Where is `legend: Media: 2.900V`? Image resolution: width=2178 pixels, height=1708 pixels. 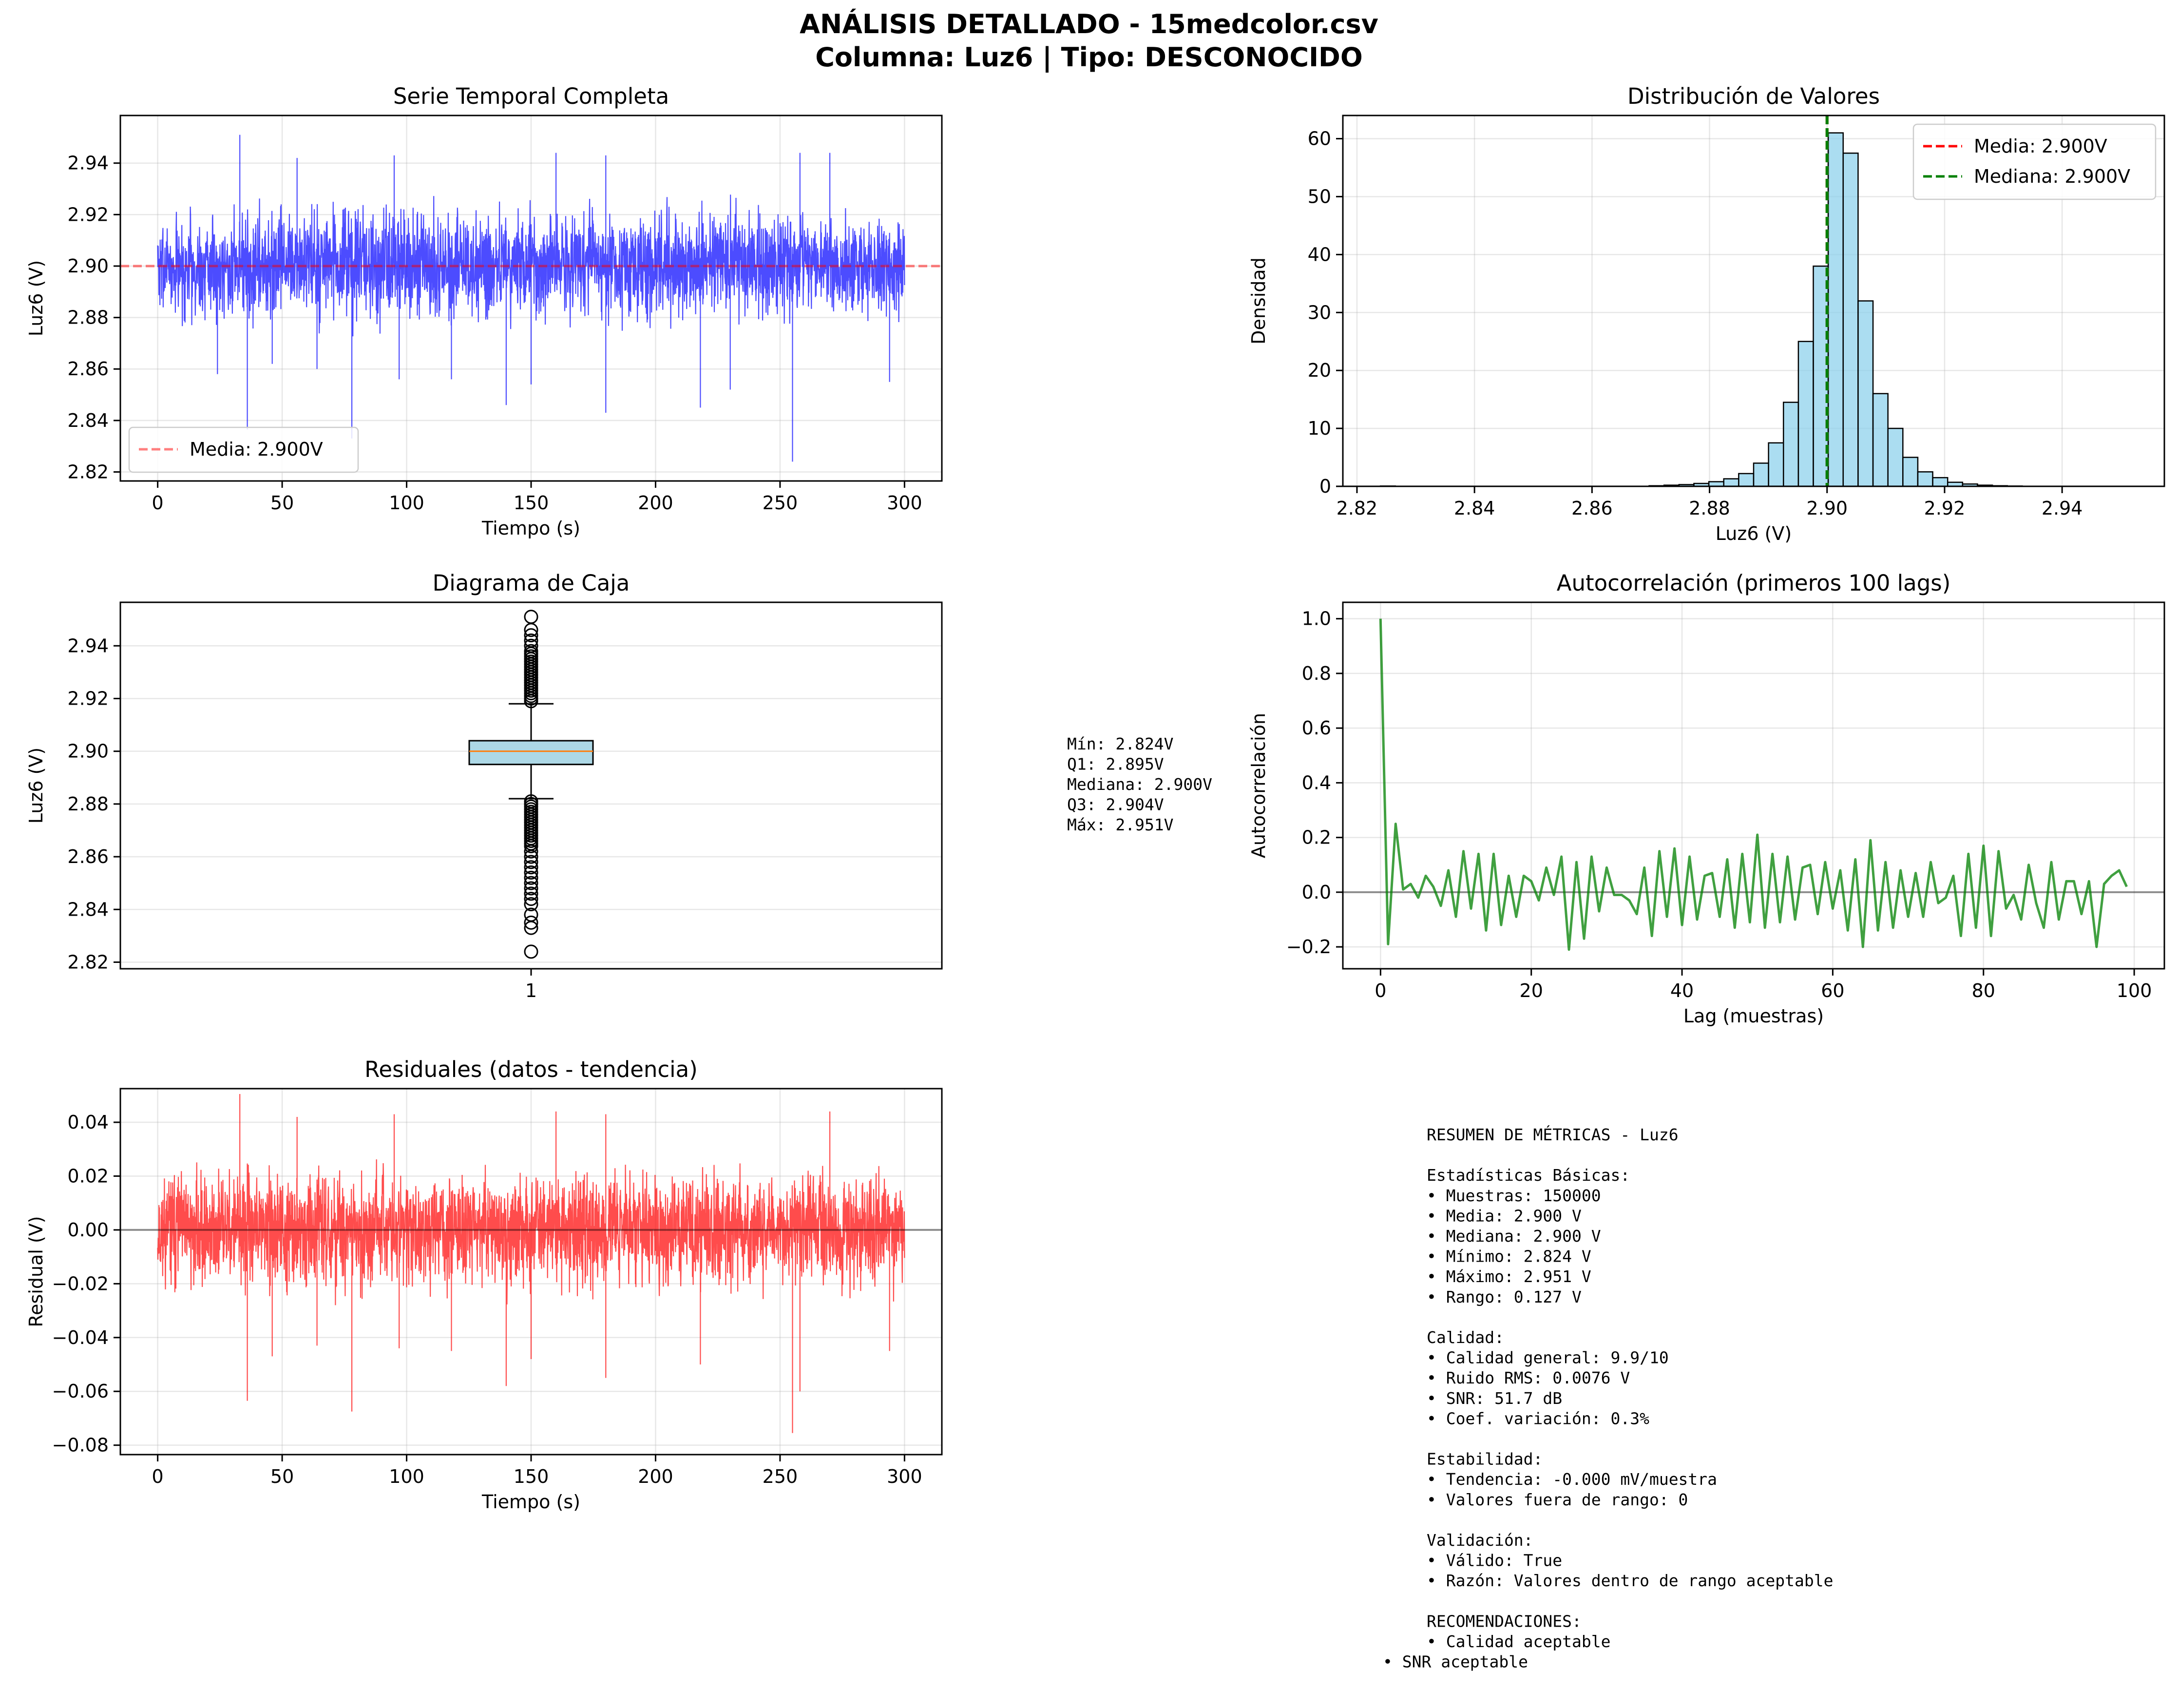 legend: Media: 2.900V is located at coordinates (244, 450).